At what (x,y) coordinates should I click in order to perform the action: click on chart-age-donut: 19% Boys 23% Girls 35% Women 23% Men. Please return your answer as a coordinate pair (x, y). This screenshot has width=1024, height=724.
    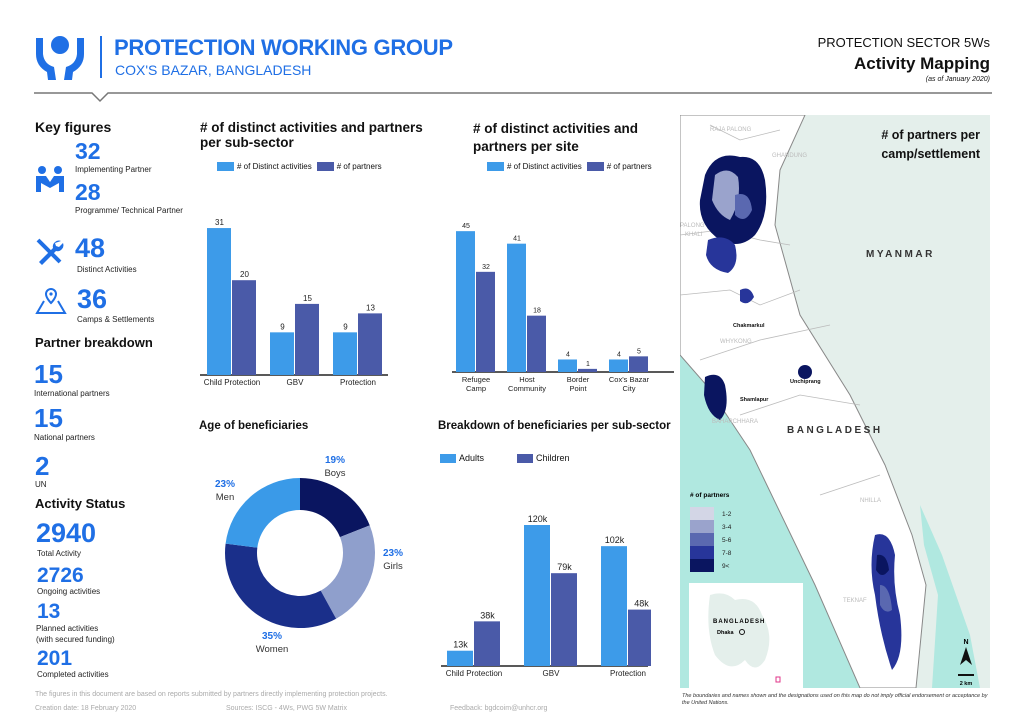
    Looking at the image, I should click on (309, 555).